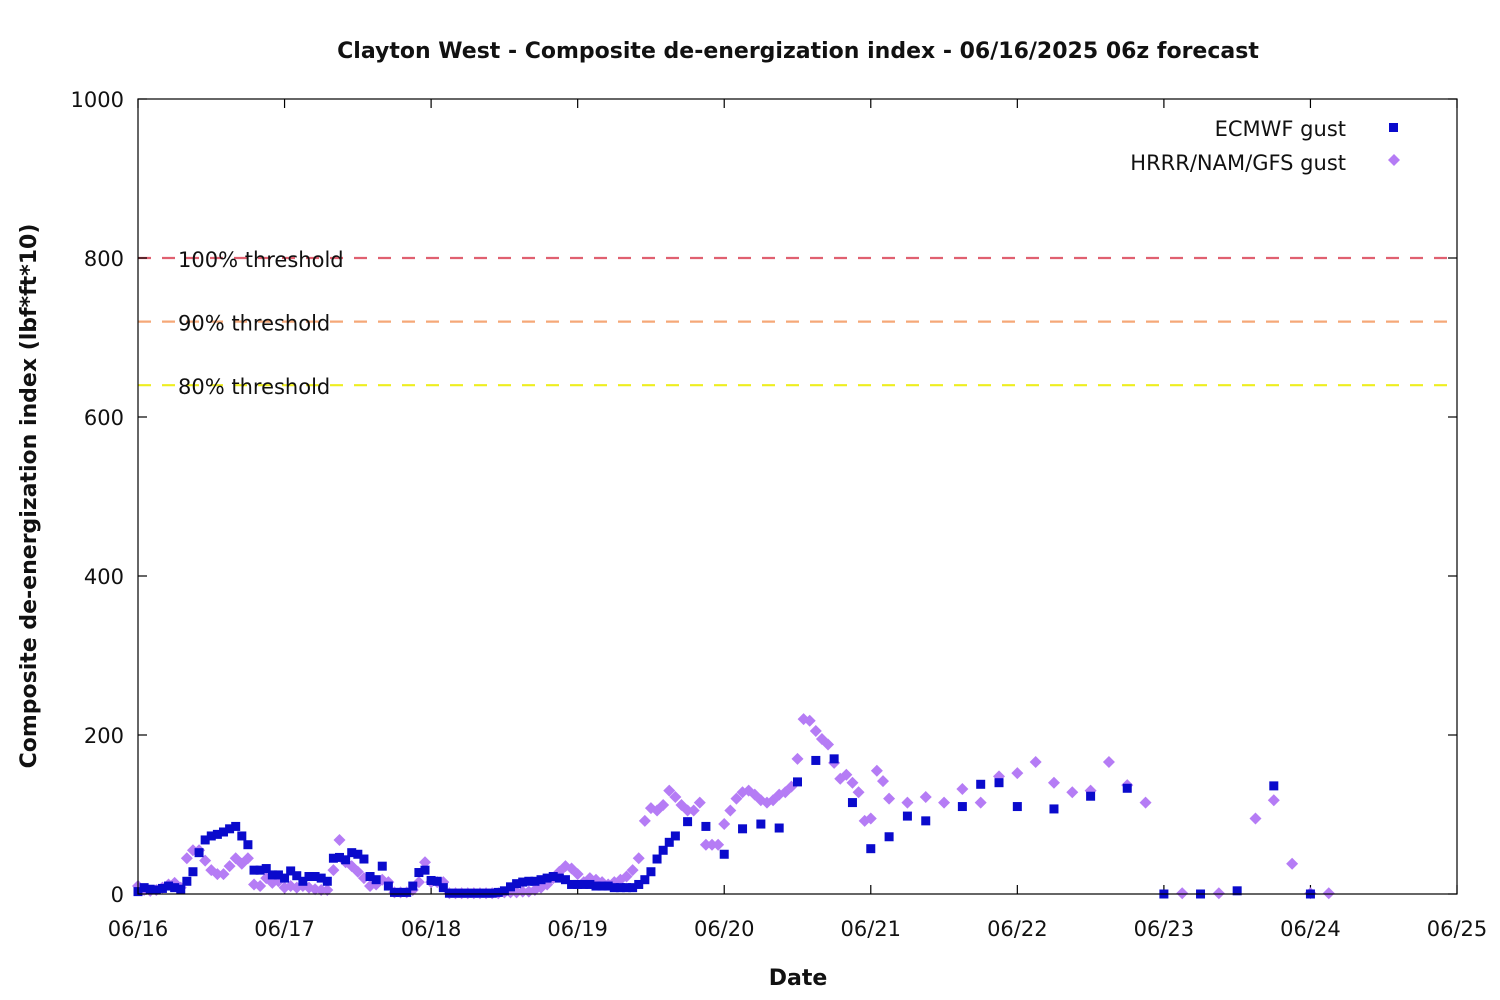 The image size is (1500, 1000). What do you see at coordinates (117, 895) in the screenshot?
I see `y-tick-label: 0` at bounding box center [117, 895].